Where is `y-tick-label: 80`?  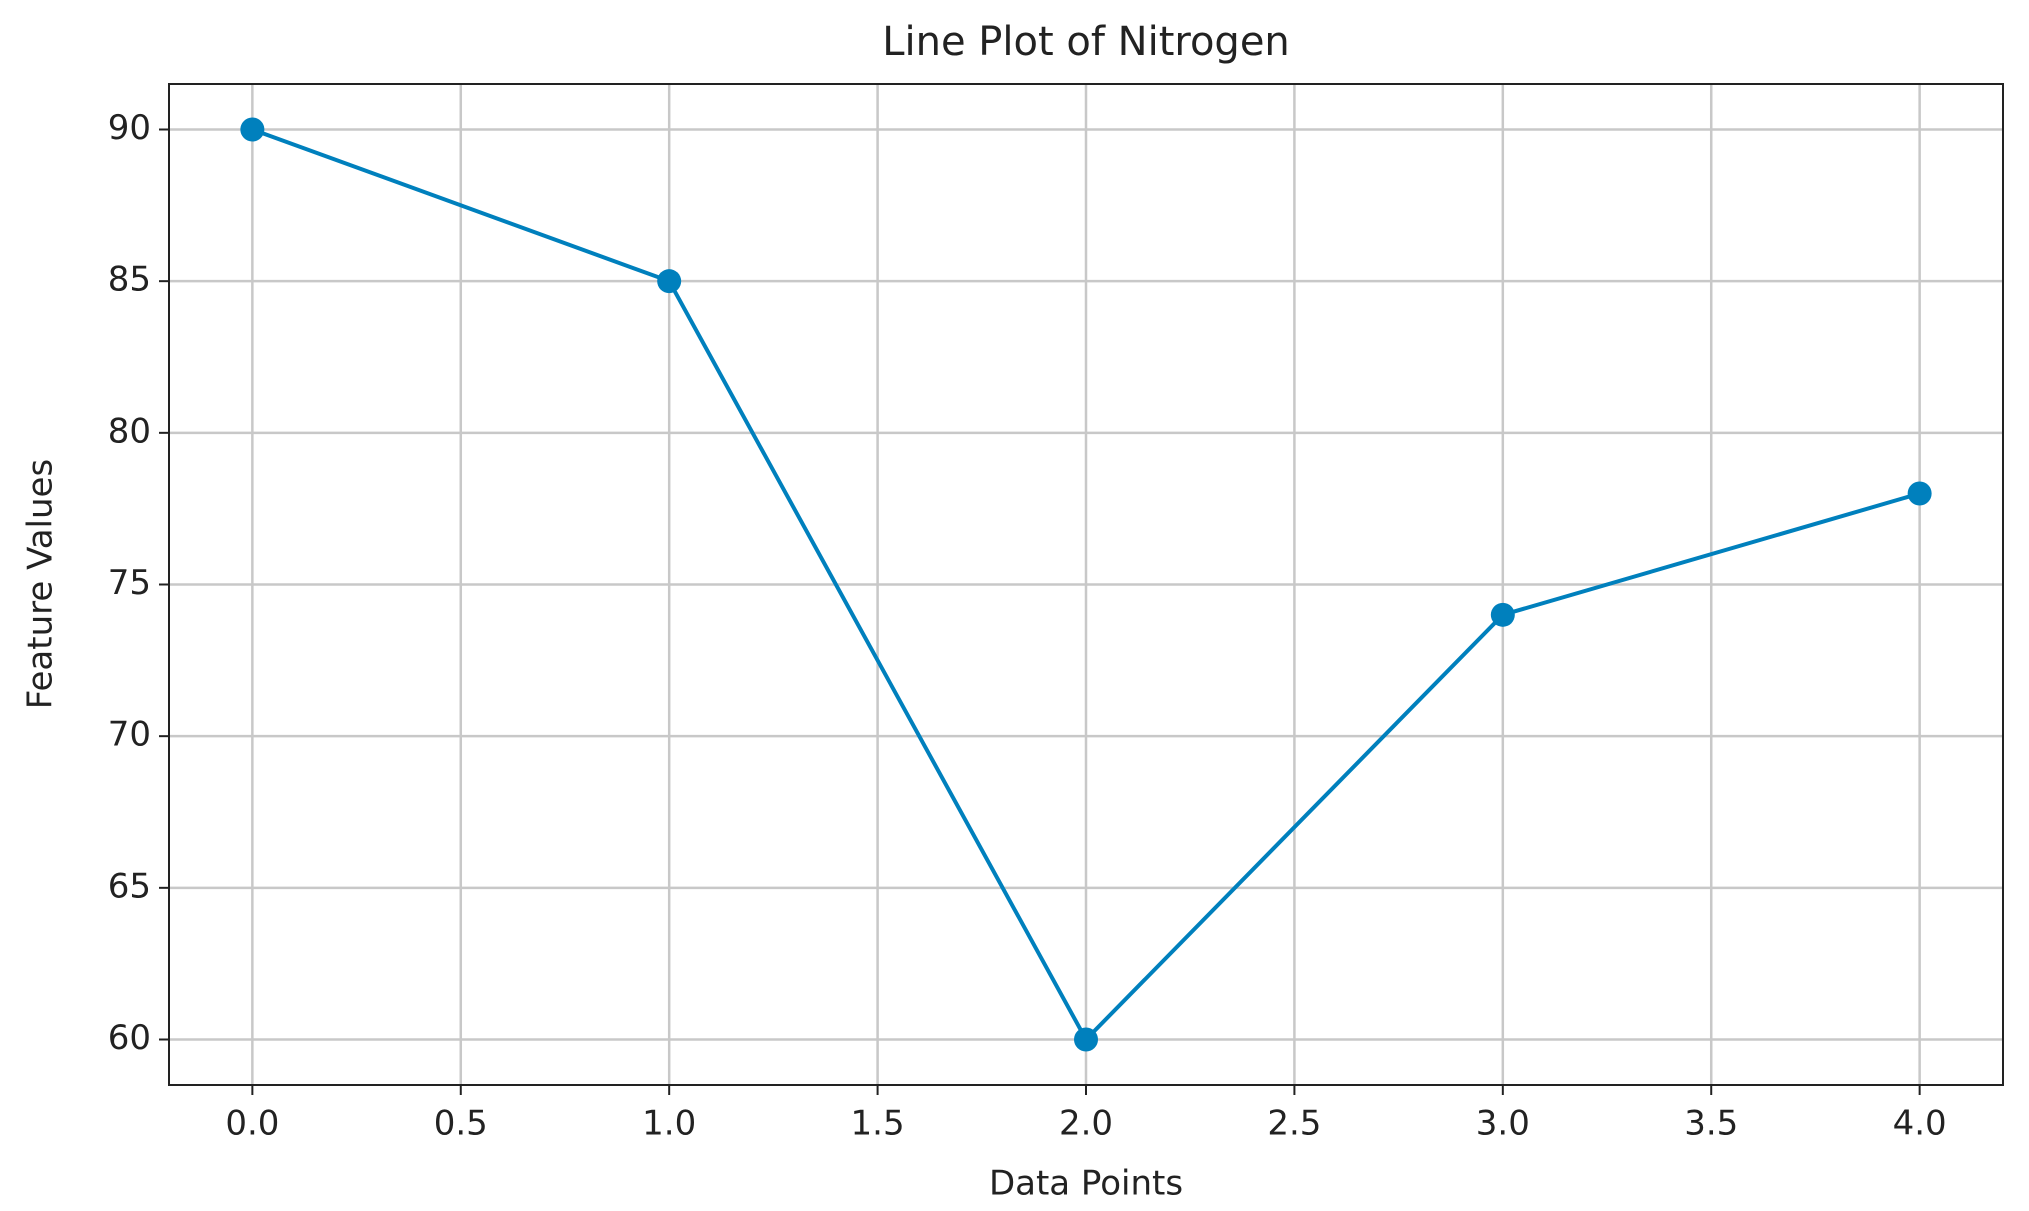 y-tick-label: 80 is located at coordinates (129, 431).